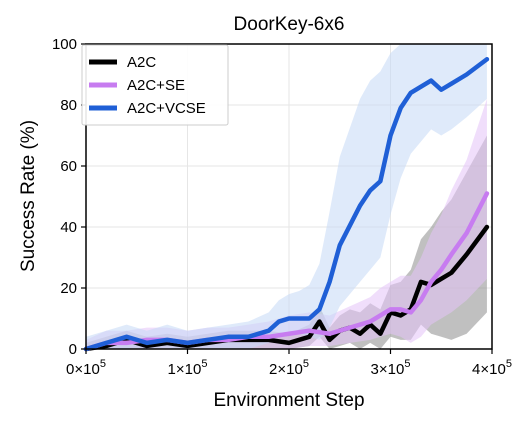 The width and height of the screenshot is (532, 425). I want to click on x-axis-label: Environment Step, so click(288, 400).